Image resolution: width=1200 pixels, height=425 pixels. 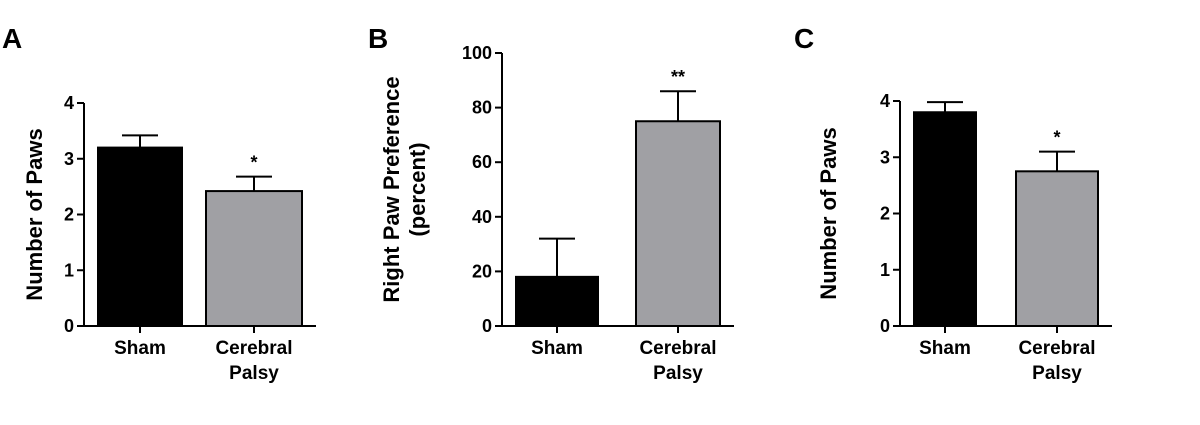 What do you see at coordinates (482, 162) in the screenshot?
I see `y-tick-label: 60` at bounding box center [482, 162].